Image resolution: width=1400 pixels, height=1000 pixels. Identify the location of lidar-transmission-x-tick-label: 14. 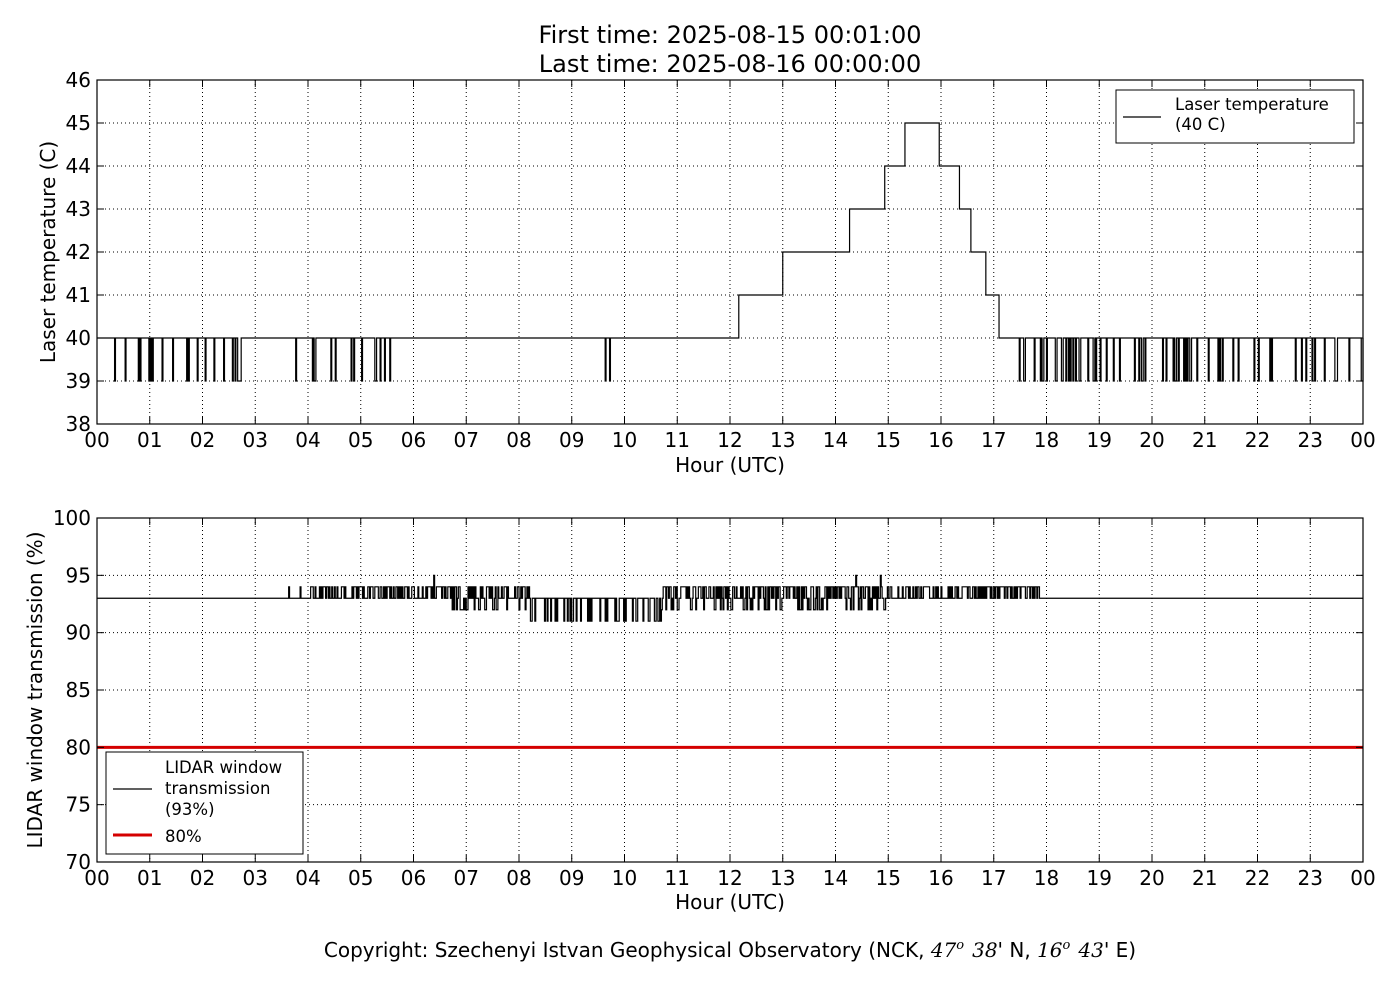
(835, 878).